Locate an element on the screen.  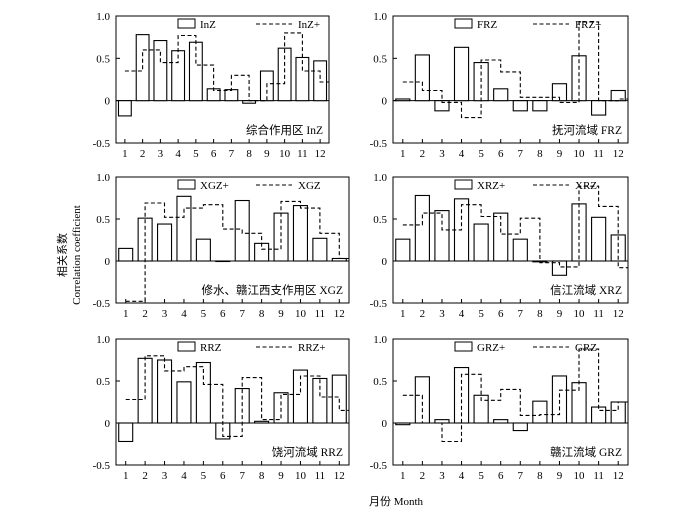
legend-line-label: RRZ+ is located at coordinates (312, 348).